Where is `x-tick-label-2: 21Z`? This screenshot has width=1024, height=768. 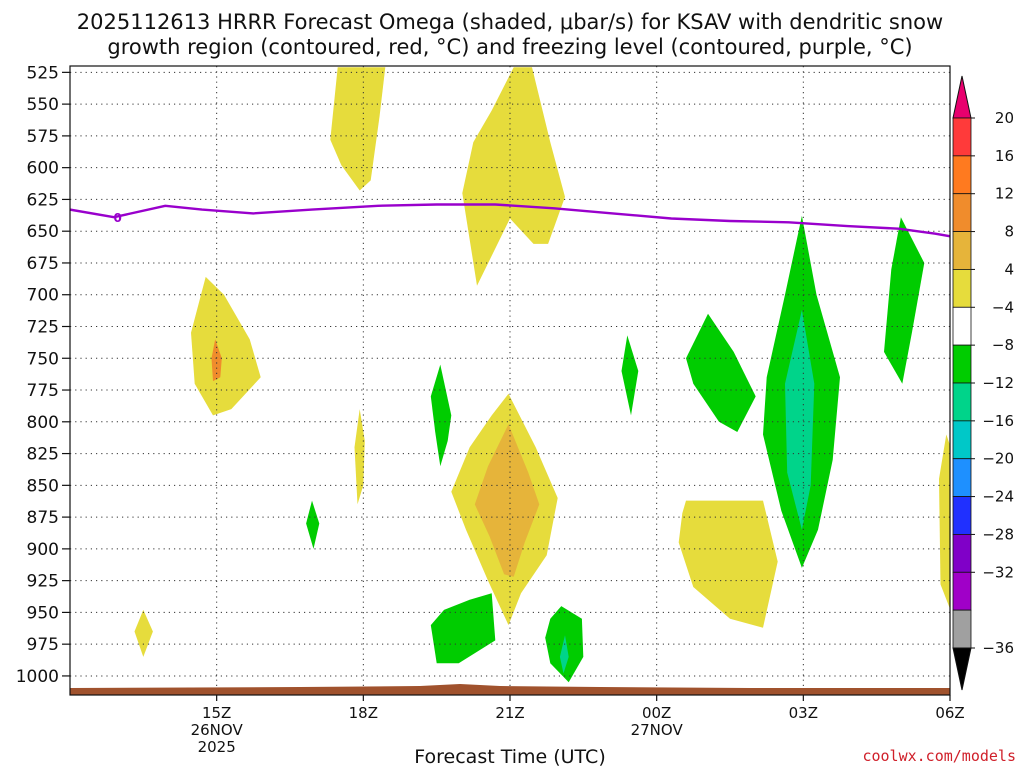
x-tick-label-2: 21Z is located at coordinates (509, 713).